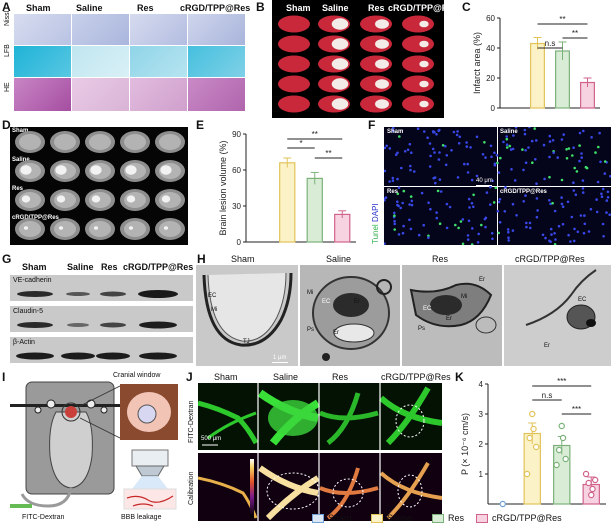  Describe the element at coordinates (24, 342) in the screenshot. I see `g-band-actin: β-Actin` at that location.